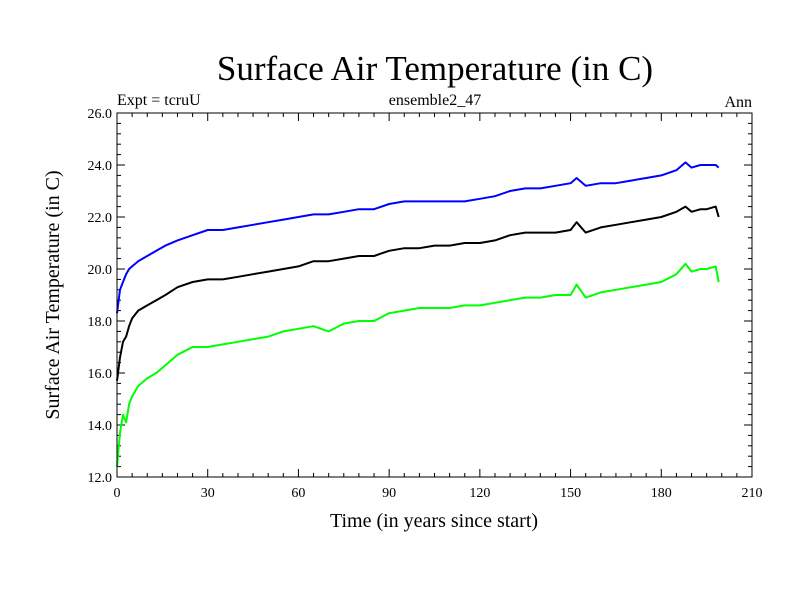 This screenshot has height=600, width=800. Describe the element at coordinates (100, 114) in the screenshot. I see `y-tick-label: 26.0` at that location.